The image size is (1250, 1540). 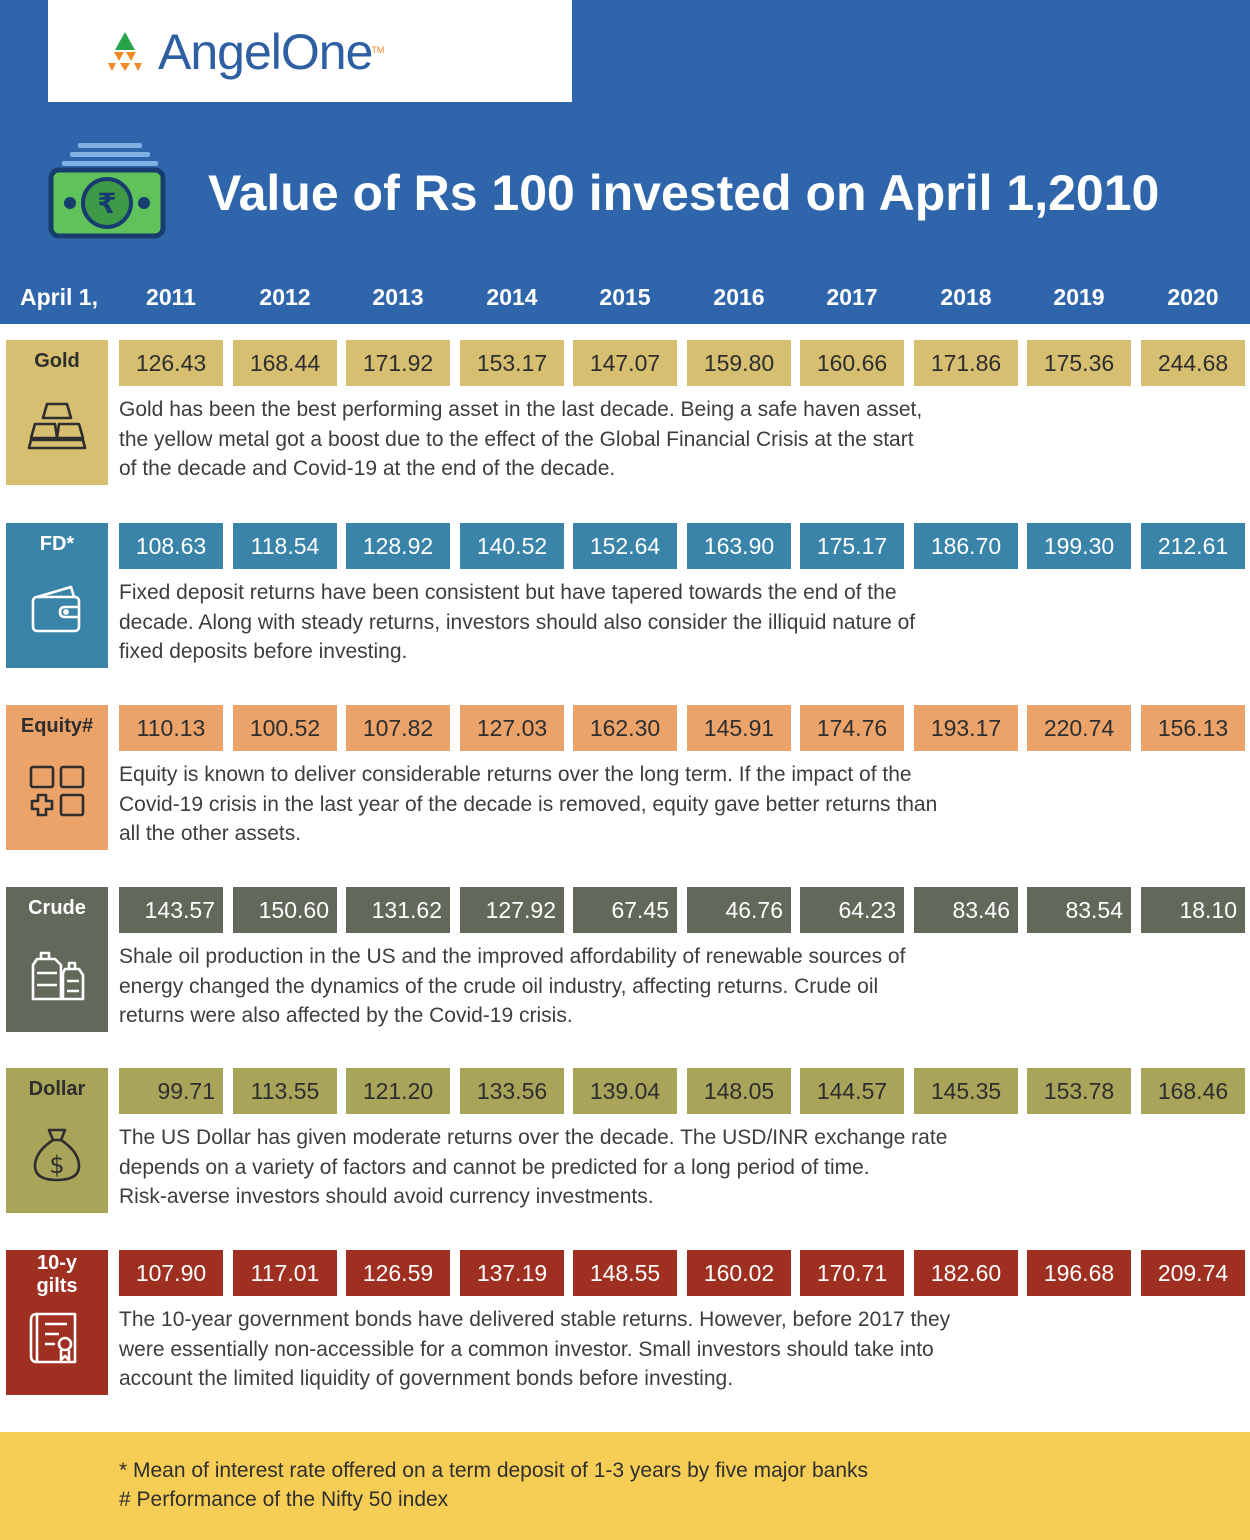 I want to click on value-cell: 46.76, so click(x=739, y=910).